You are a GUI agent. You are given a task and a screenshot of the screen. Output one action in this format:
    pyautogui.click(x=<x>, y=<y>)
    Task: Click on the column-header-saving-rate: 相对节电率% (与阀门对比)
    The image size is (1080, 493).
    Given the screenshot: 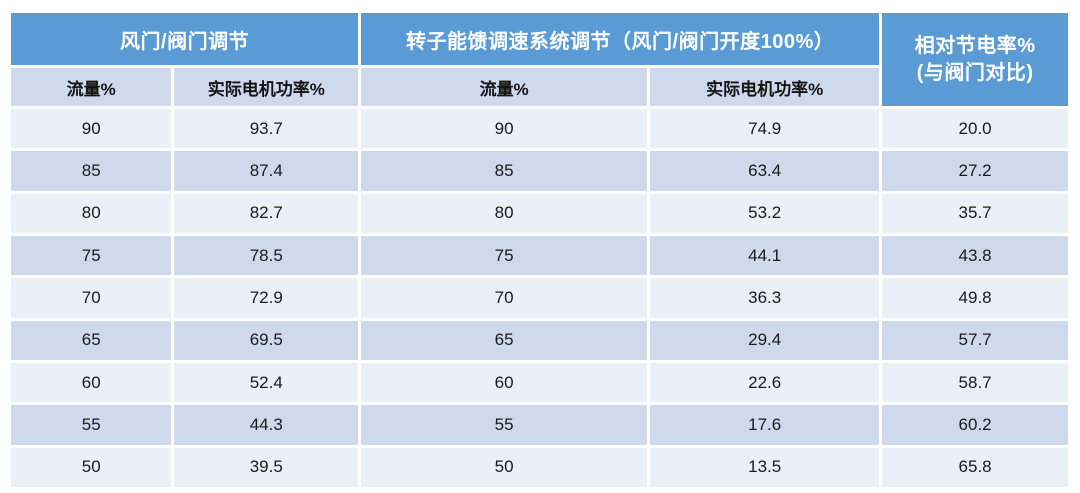 What is the action you would take?
    pyautogui.click(x=975, y=59)
    